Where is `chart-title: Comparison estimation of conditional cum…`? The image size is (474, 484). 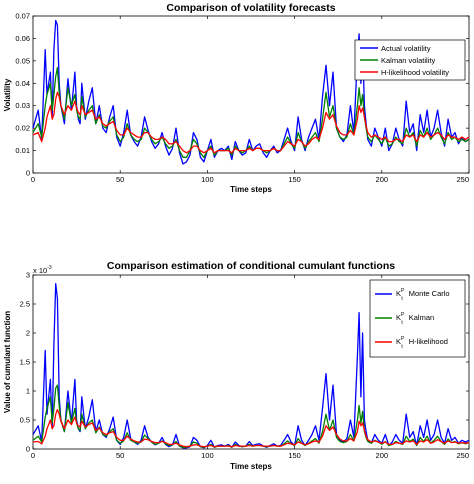 chart-title: Comparison estimation of conditional cum… is located at coordinates (251, 266).